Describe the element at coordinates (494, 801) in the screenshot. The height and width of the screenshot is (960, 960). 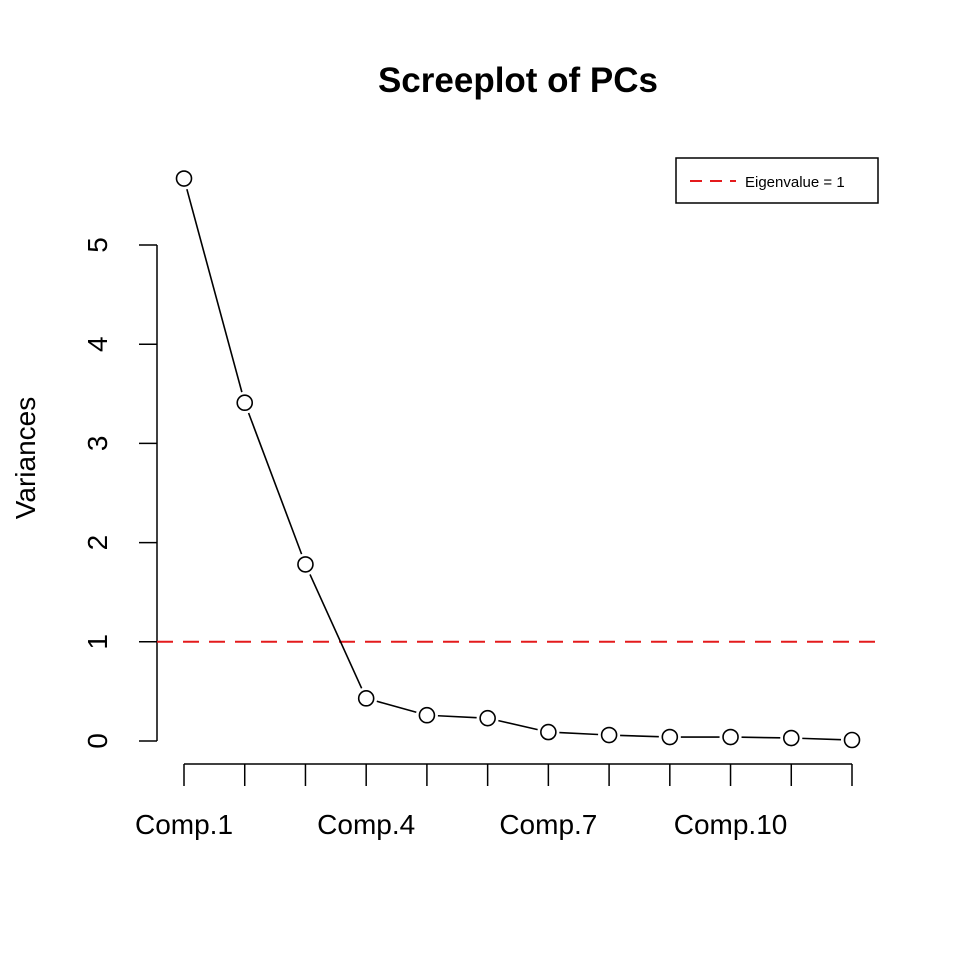
I see `x-axis: Comp.1 Comp.4 Comp.7 Comp.10` at that location.